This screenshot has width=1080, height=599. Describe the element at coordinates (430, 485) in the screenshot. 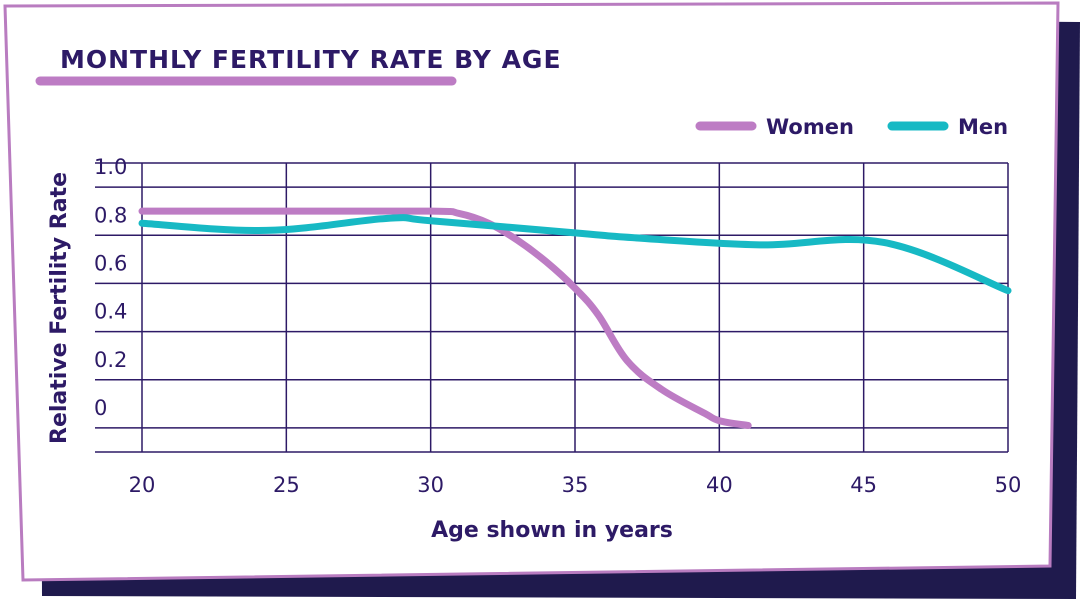

I see `x-tick-label: 30` at that location.